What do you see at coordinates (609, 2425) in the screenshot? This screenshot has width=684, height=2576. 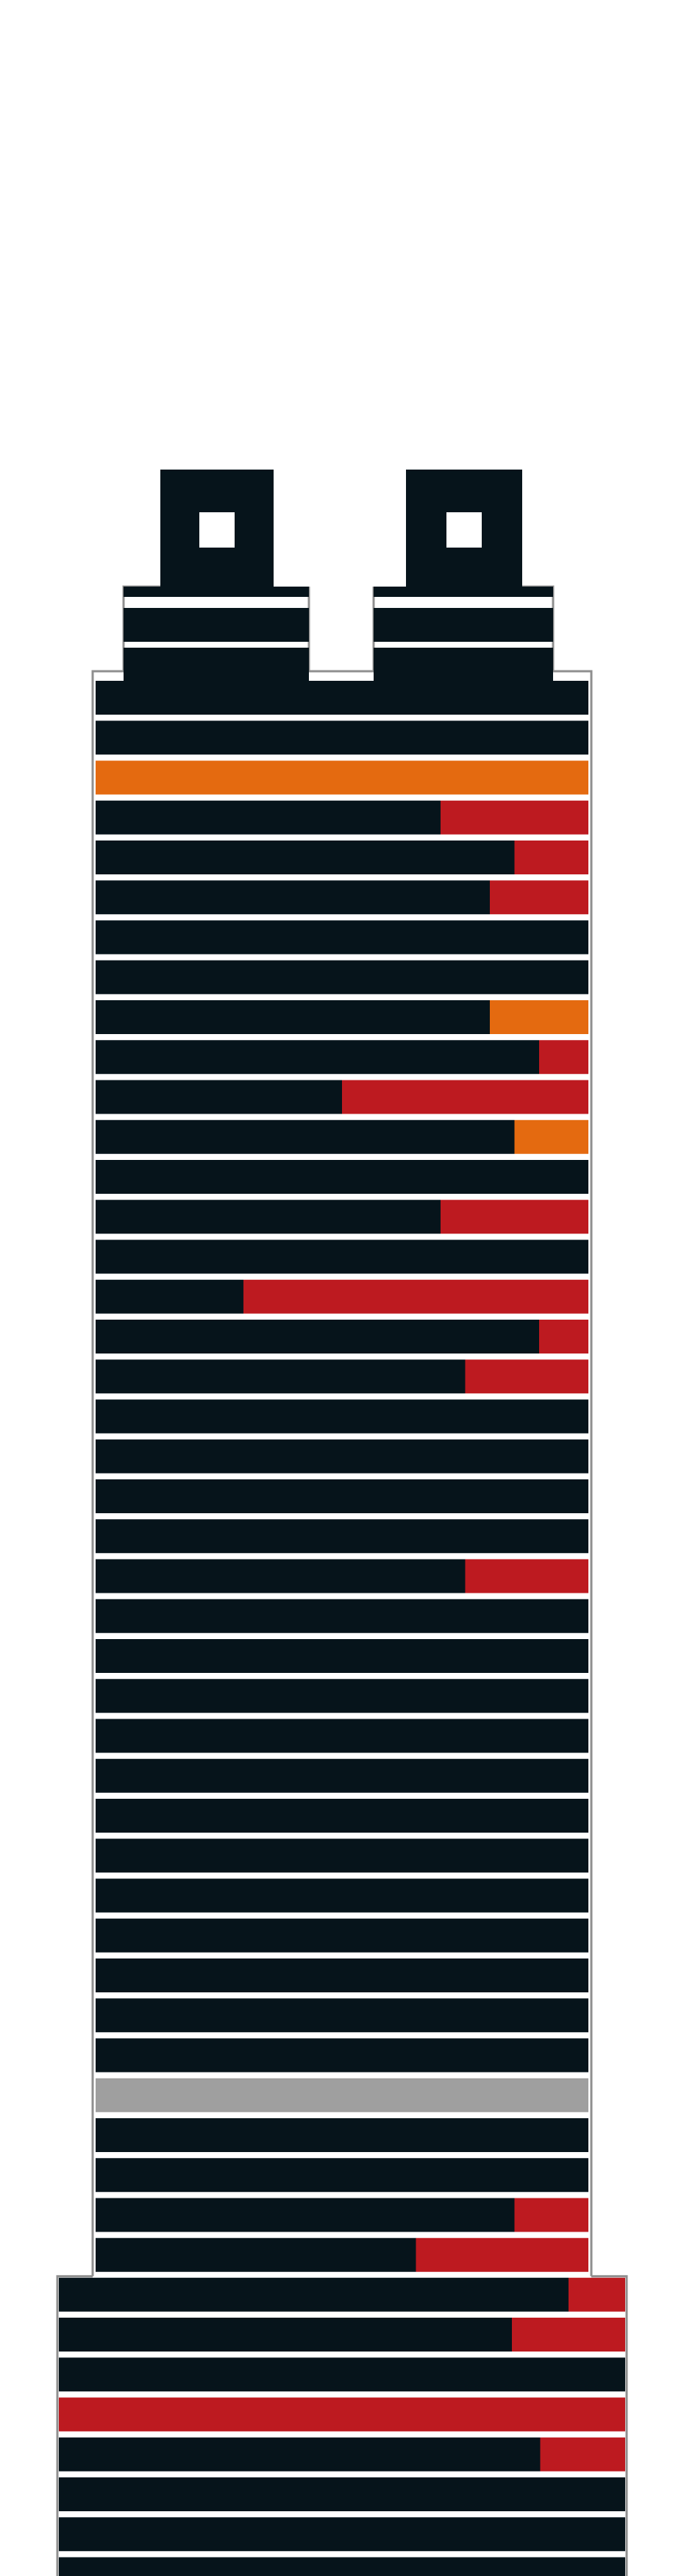 I see `outline-base-right` at bounding box center [609, 2425].